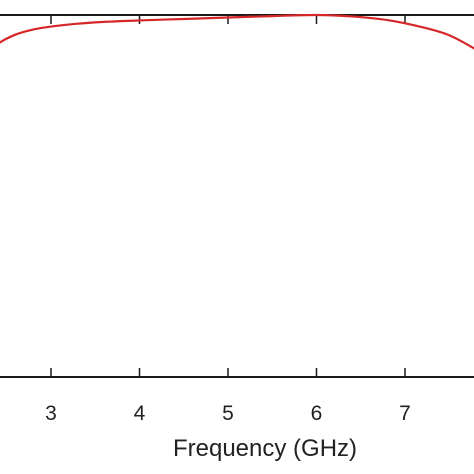 This screenshot has width=474, height=474. Describe the element at coordinates (265, 448) in the screenshot. I see `x-axis-label: Frequency (GHz)` at that location.